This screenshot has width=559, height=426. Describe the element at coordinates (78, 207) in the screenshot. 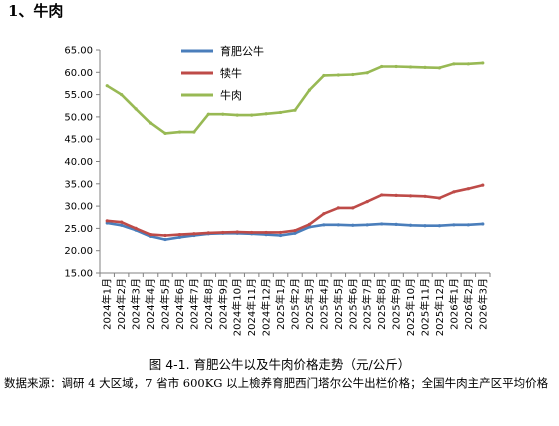

I see `y-tick-label: 30.00` at that location.